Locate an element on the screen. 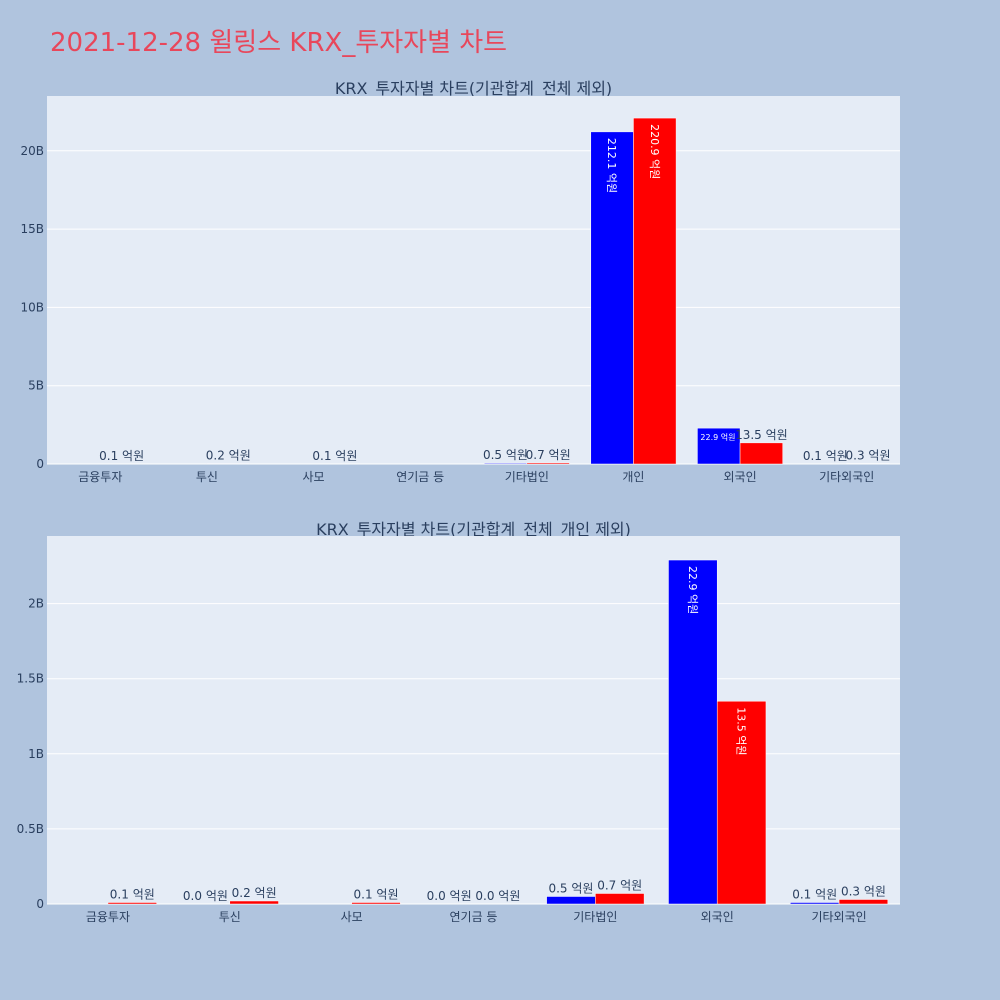  y-tick-label: 5B is located at coordinates (36, 386).